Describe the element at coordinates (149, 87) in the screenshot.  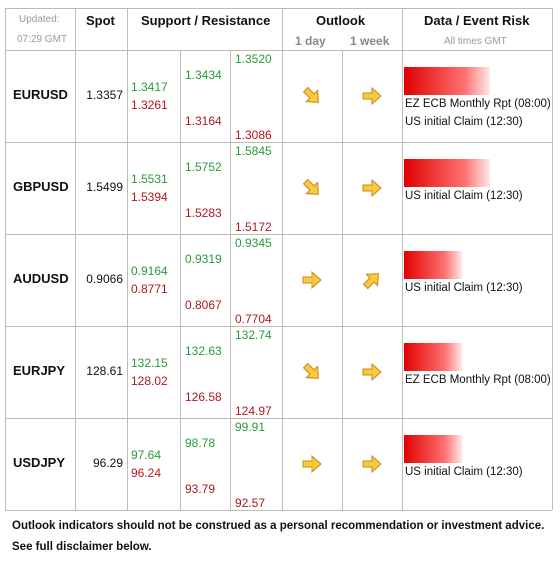
I see `resistance: 1.3417` at that location.